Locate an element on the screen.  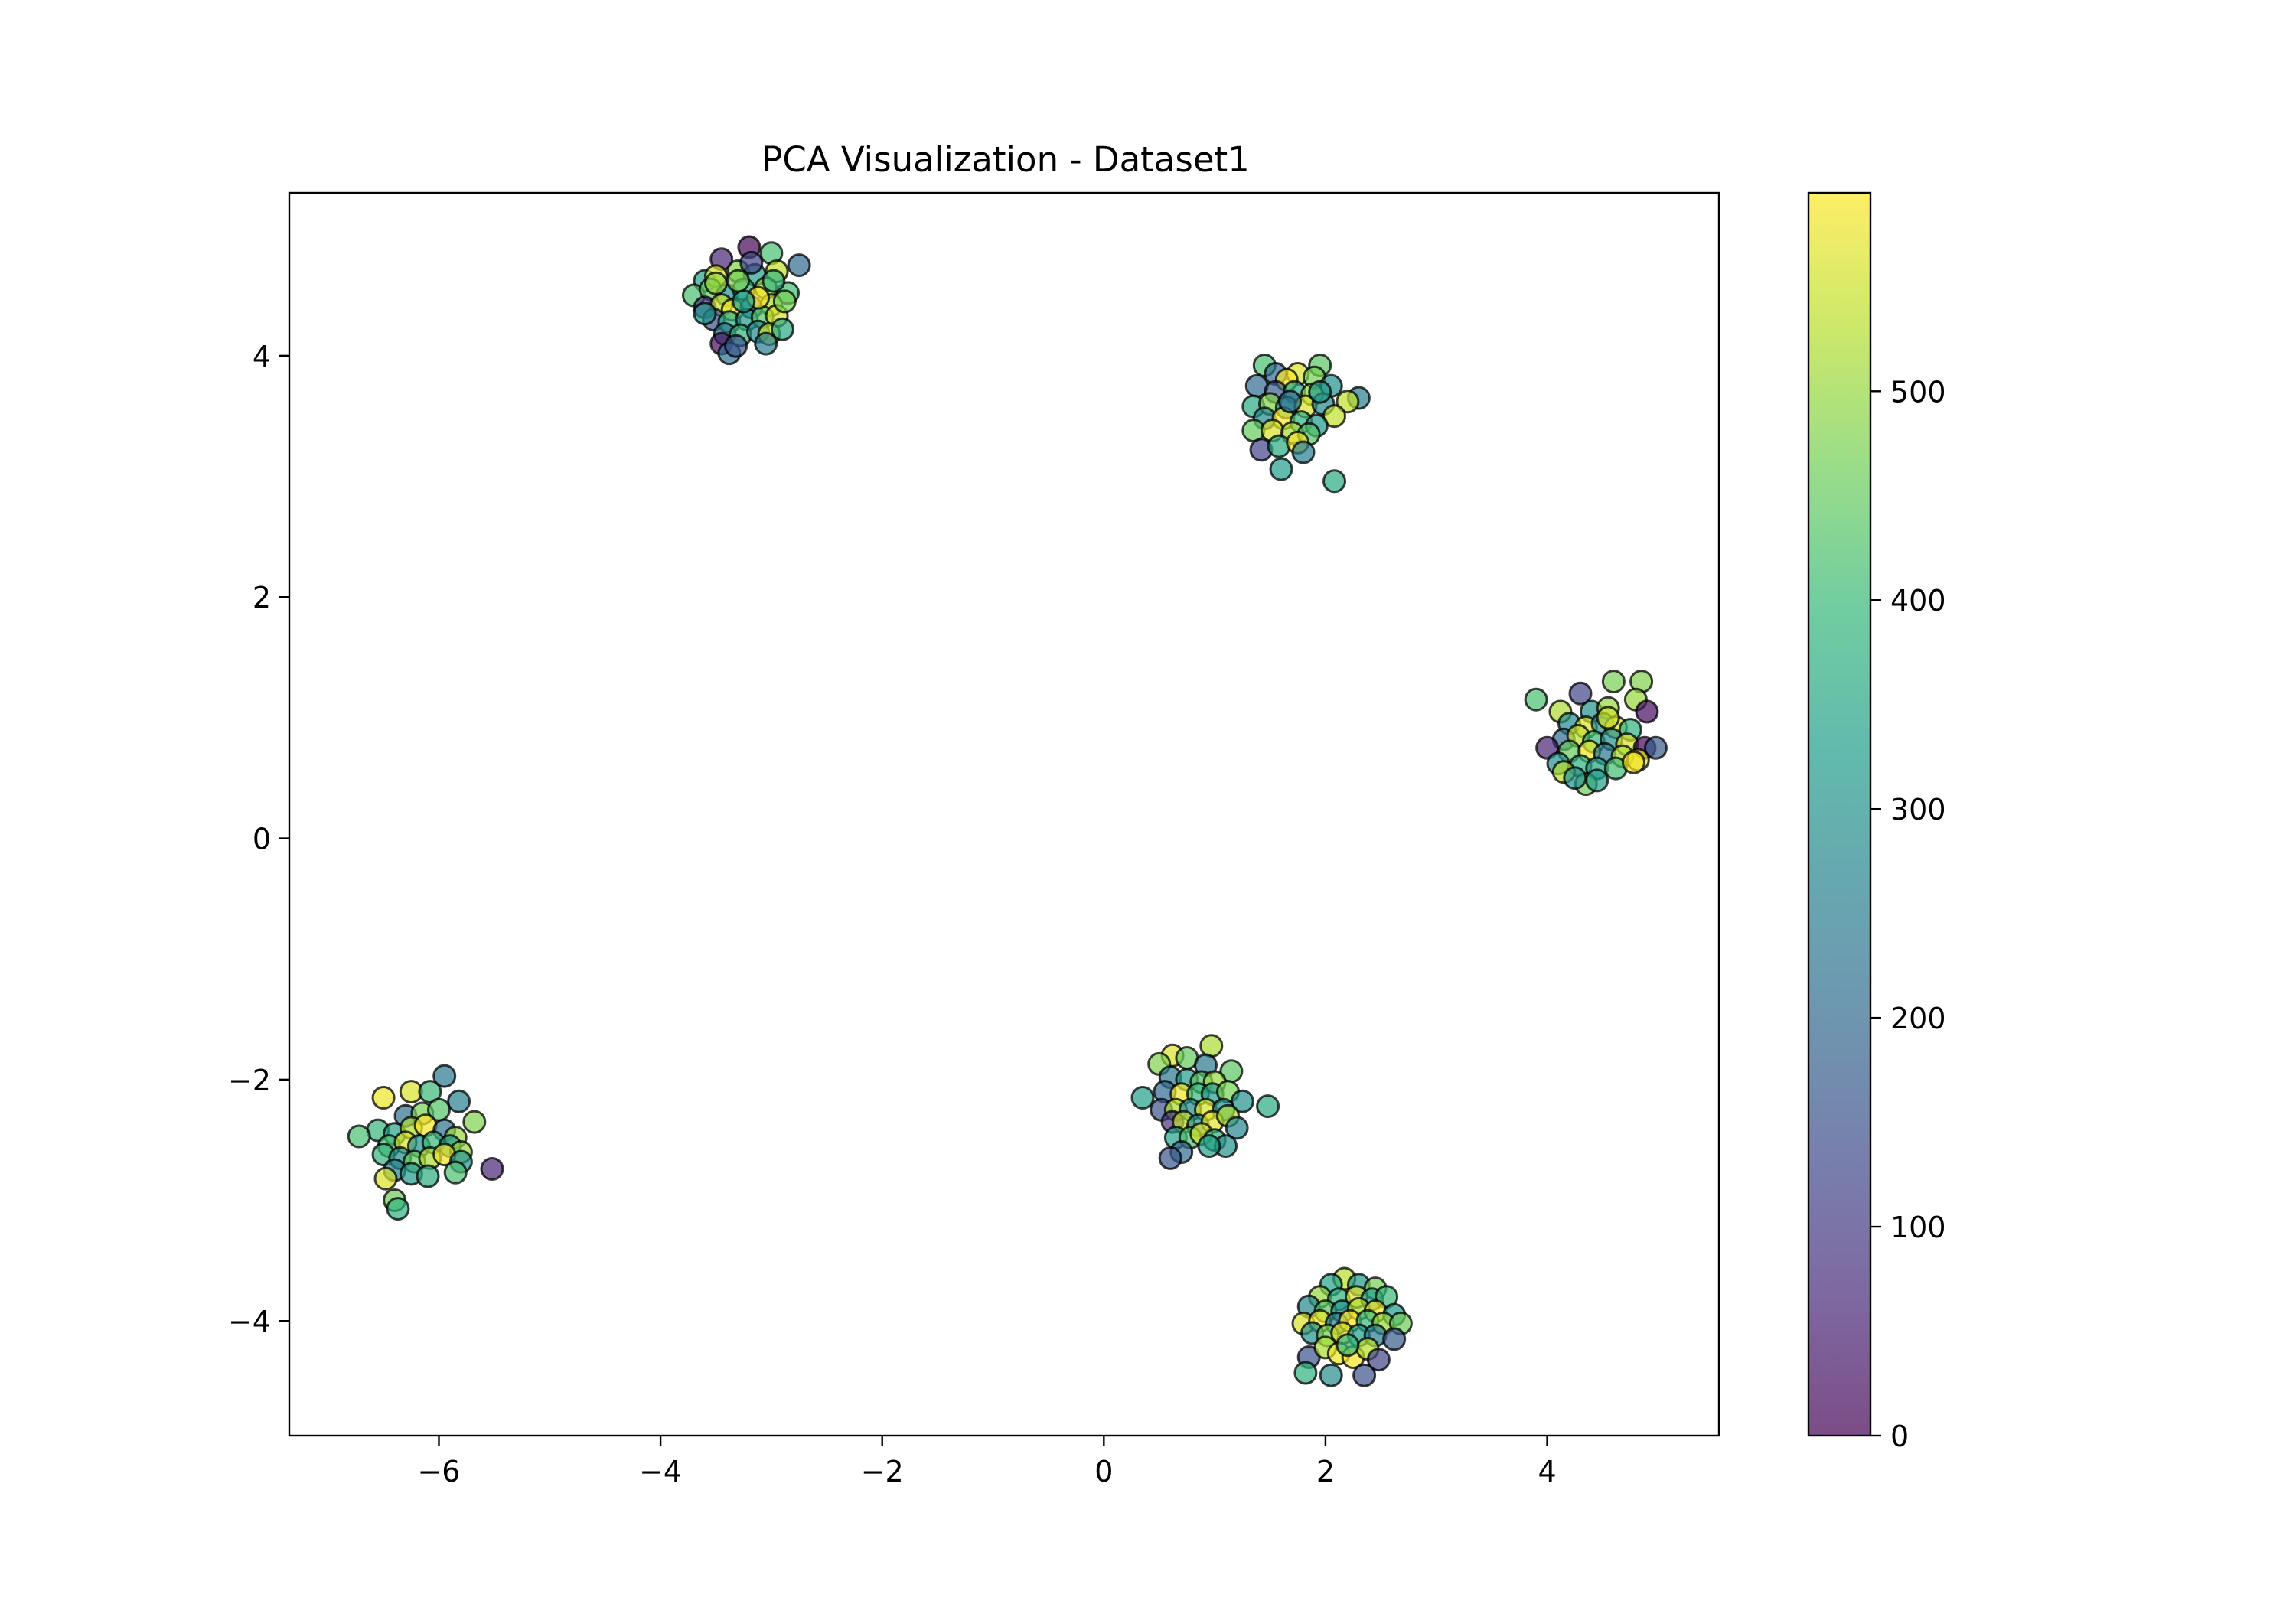
y-tick-label: 0 is located at coordinates (262, 840).